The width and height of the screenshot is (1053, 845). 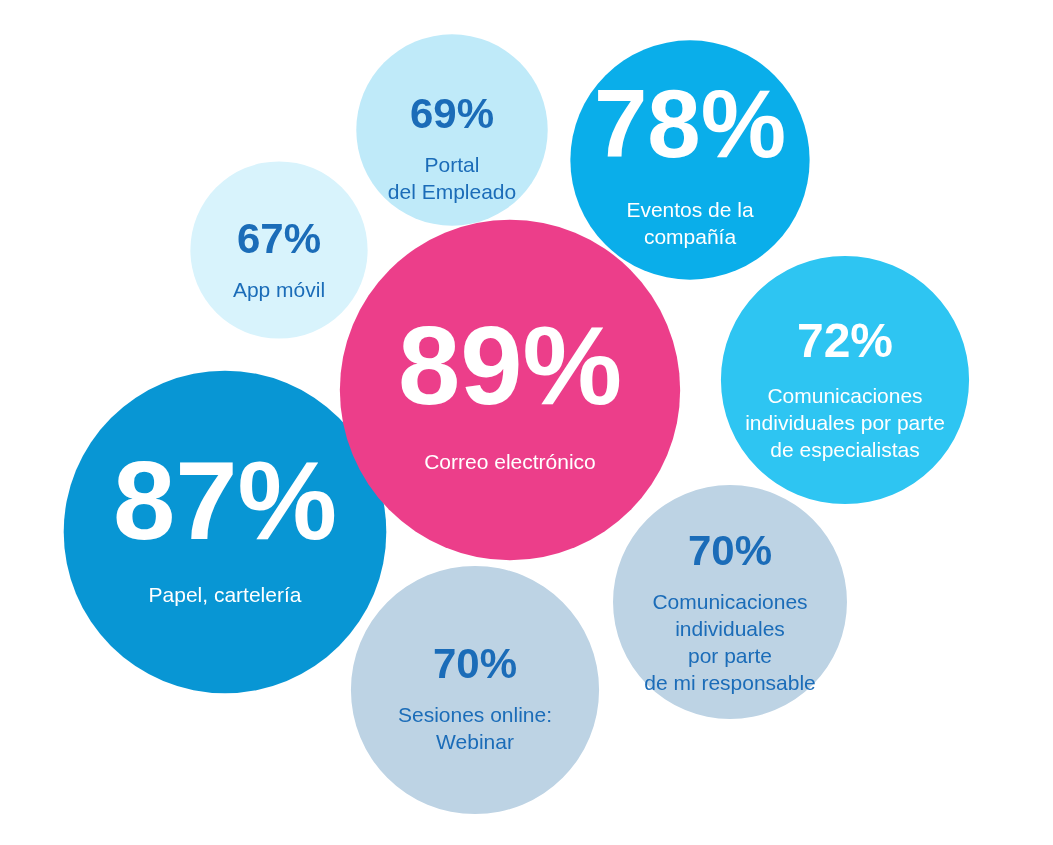 I want to click on data-label: 78%, so click(x=690, y=123).